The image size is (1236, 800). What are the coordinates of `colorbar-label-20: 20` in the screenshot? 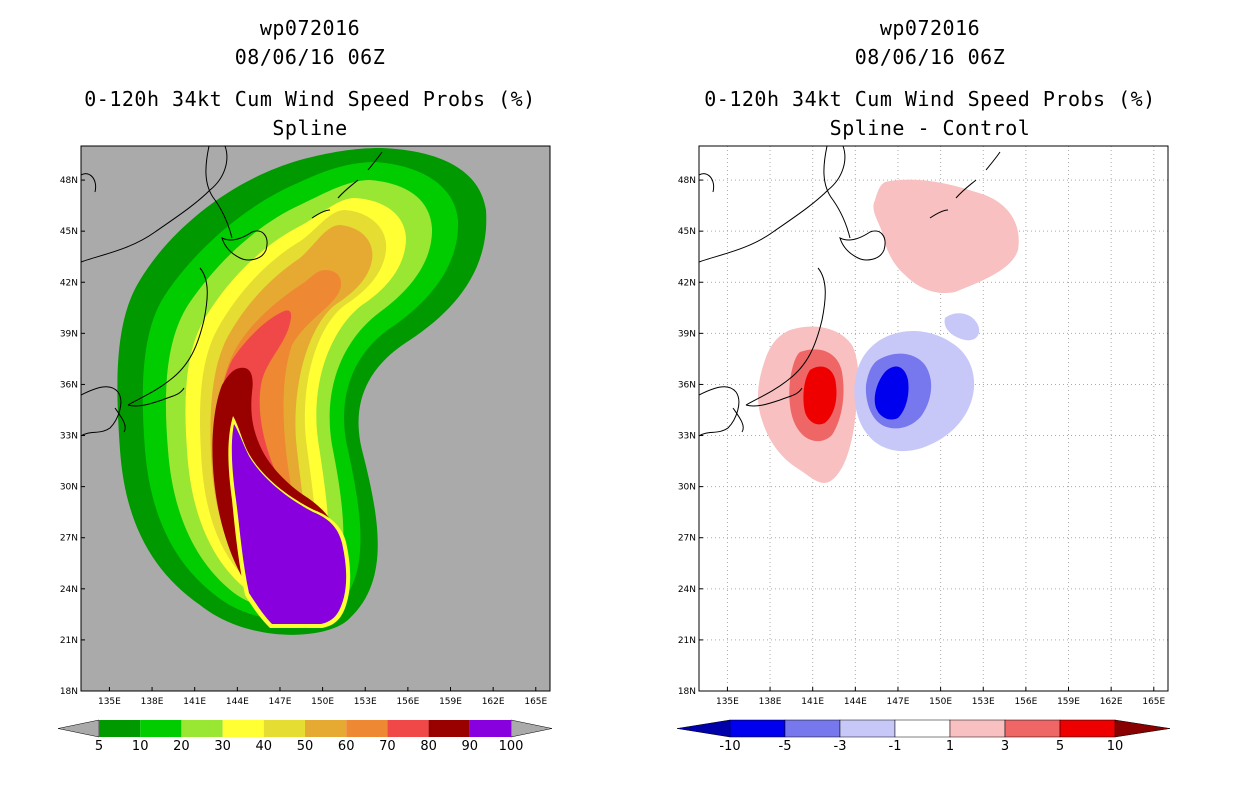 It's located at (181, 746).